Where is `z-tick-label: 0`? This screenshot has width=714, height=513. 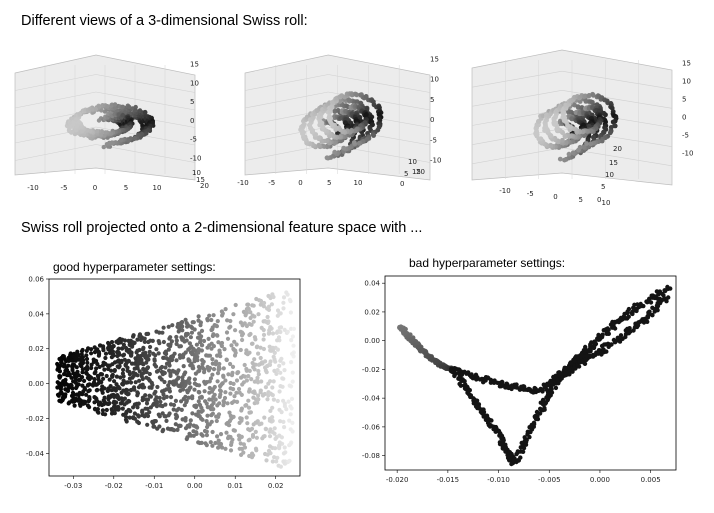
z-tick-label: 0 is located at coordinates (432, 120).